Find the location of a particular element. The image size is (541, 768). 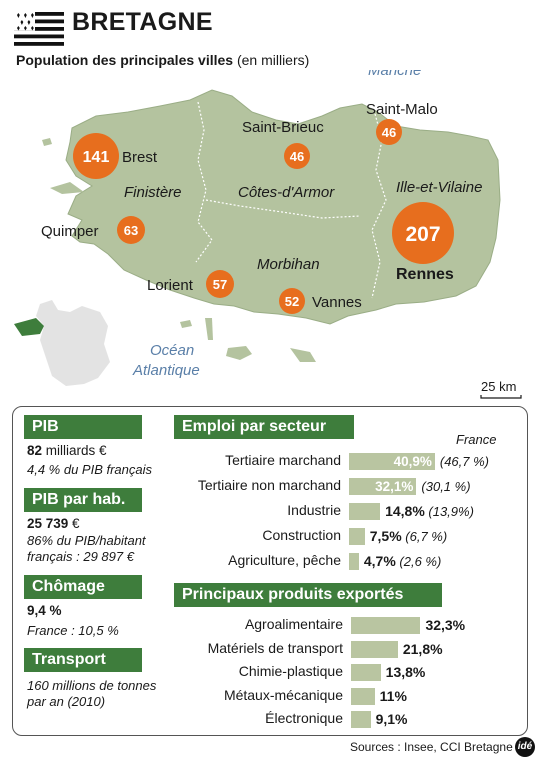

pib-value-line: 82 milliards € is located at coordinates (67, 451).